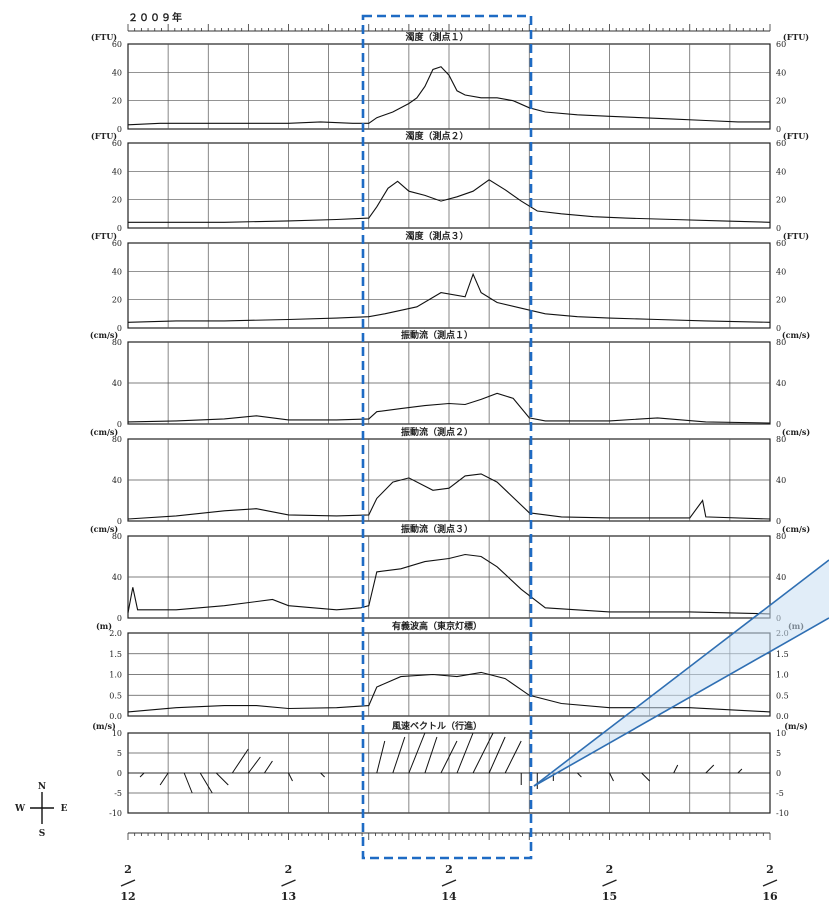  What do you see at coordinates (104, 136) in the screenshot?
I see `y-unit-left: (FTU)` at bounding box center [104, 136].